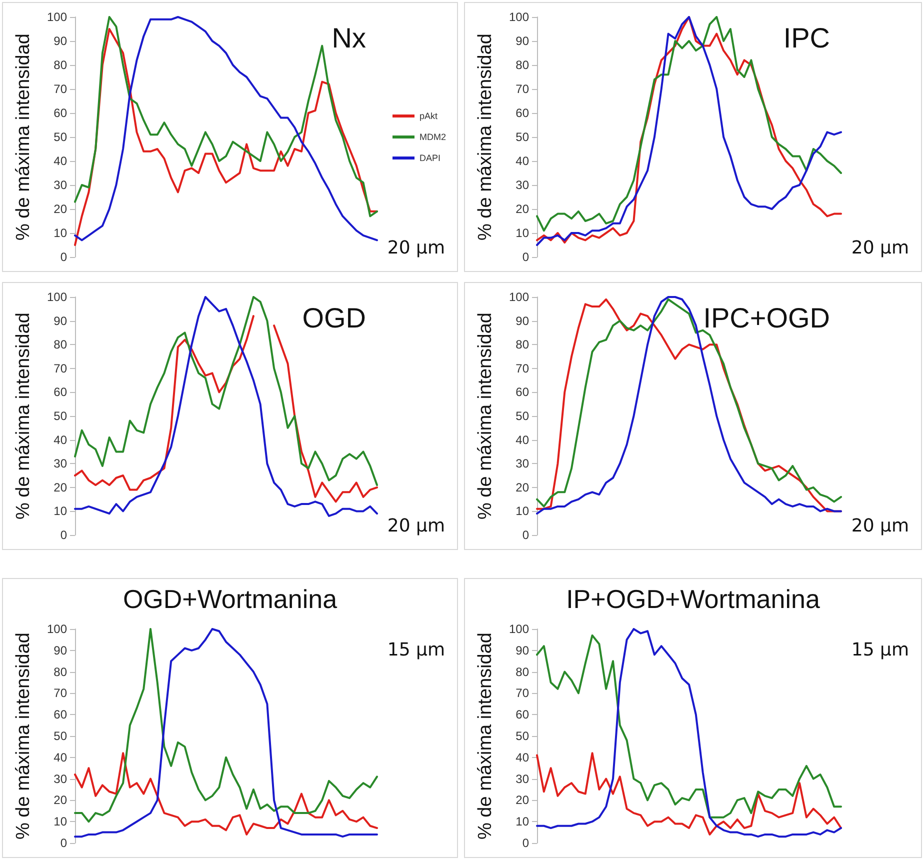 This screenshot has height=860, width=924. What do you see at coordinates (693, 599) in the screenshot?
I see `chart-title: IP+OGD+Wortmanina` at bounding box center [693, 599].